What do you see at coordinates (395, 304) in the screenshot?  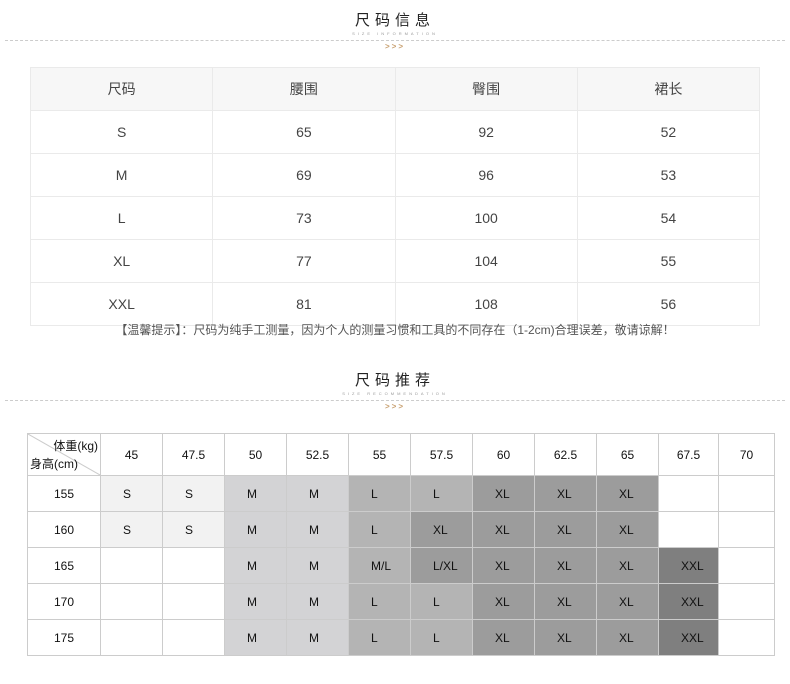 I see `table-row: XXL 81 108 56` at bounding box center [395, 304].